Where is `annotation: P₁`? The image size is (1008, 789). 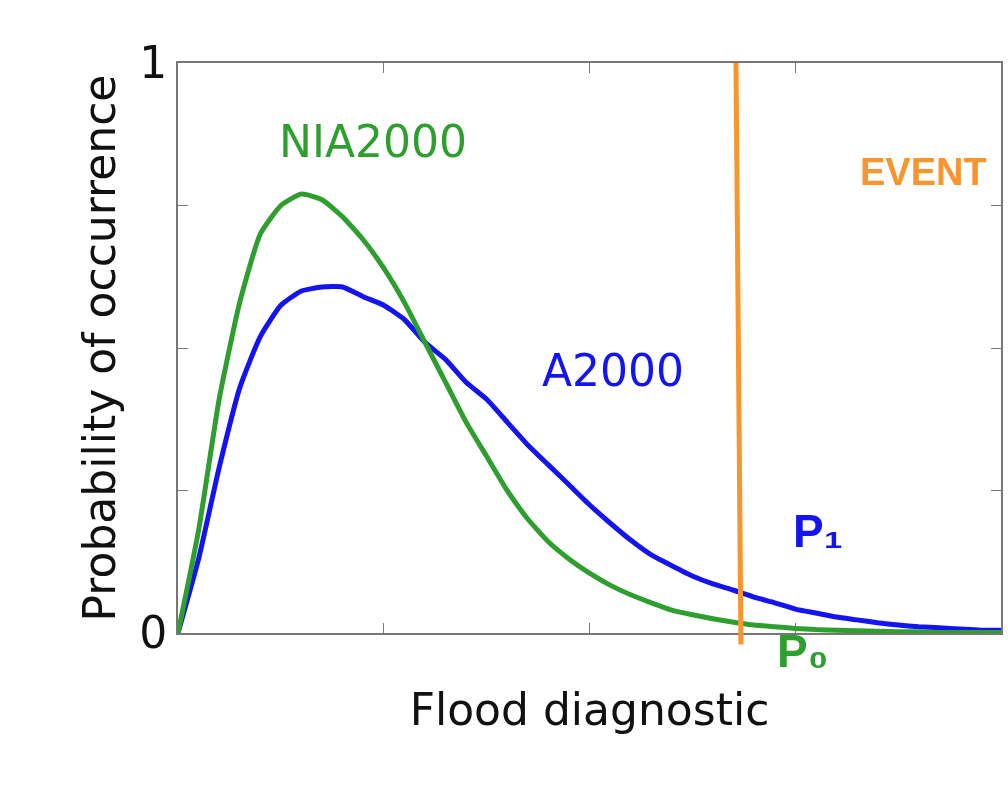 annotation: P₁ is located at coordinates (818, 531).